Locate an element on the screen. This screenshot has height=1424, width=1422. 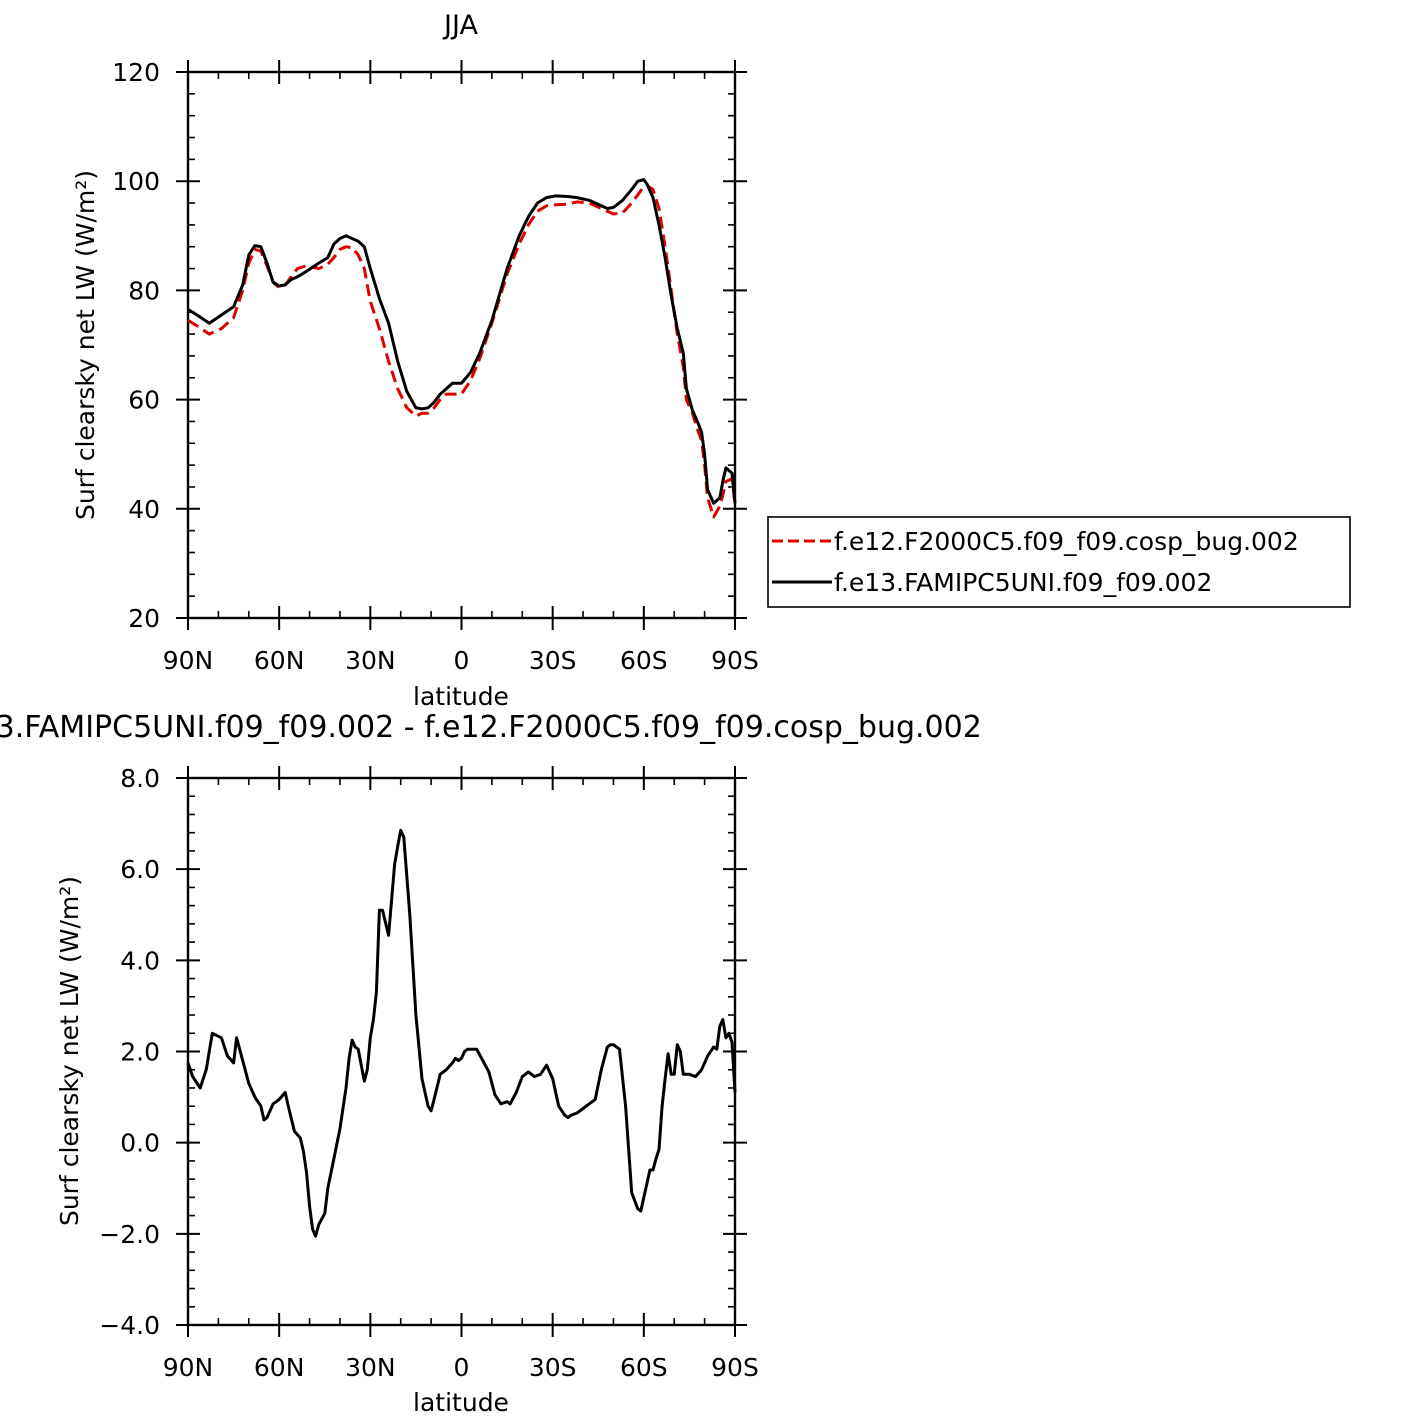
legend-label-series-2: f.e13.FAMIPC5UNI.f09_f09.002 is located at coordinates (1023, 582).